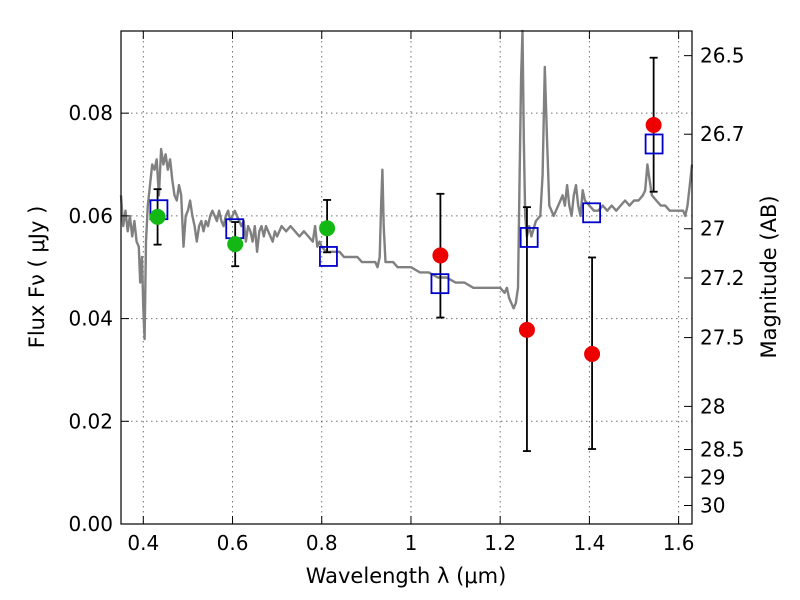 The image size is (800, 600). I want to click on y-tick-label: 0.04, so click(90, 319).